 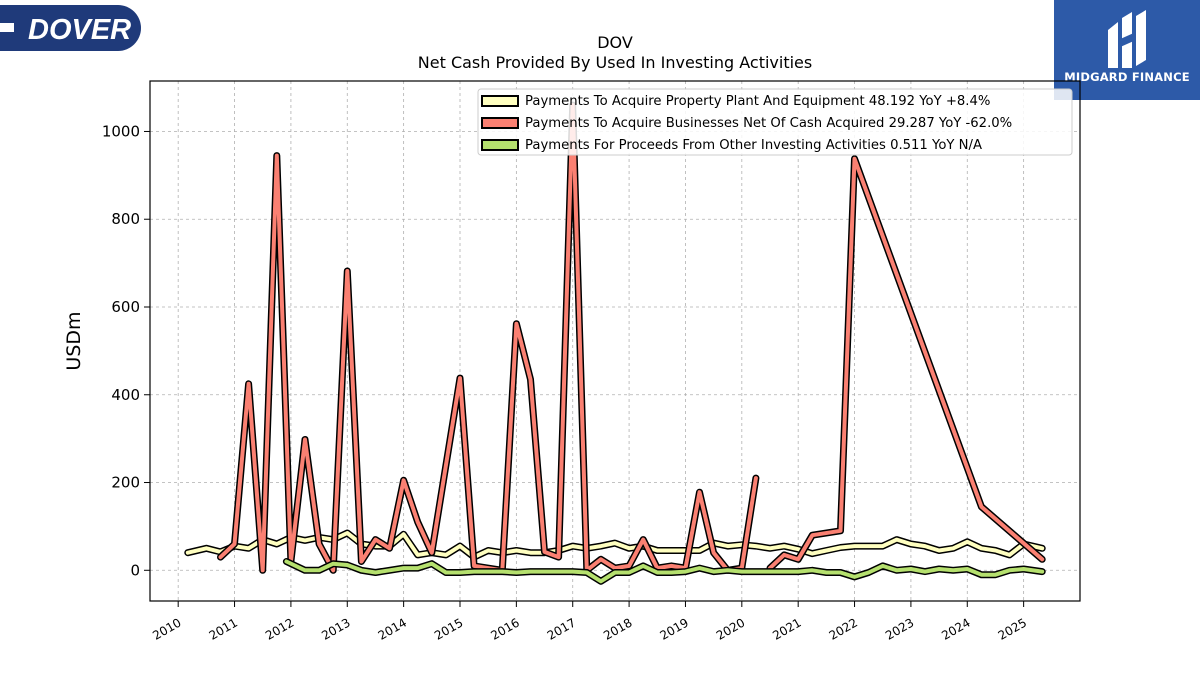 I want to click on x-tick-label: 2020, so click(x=730, y=628).